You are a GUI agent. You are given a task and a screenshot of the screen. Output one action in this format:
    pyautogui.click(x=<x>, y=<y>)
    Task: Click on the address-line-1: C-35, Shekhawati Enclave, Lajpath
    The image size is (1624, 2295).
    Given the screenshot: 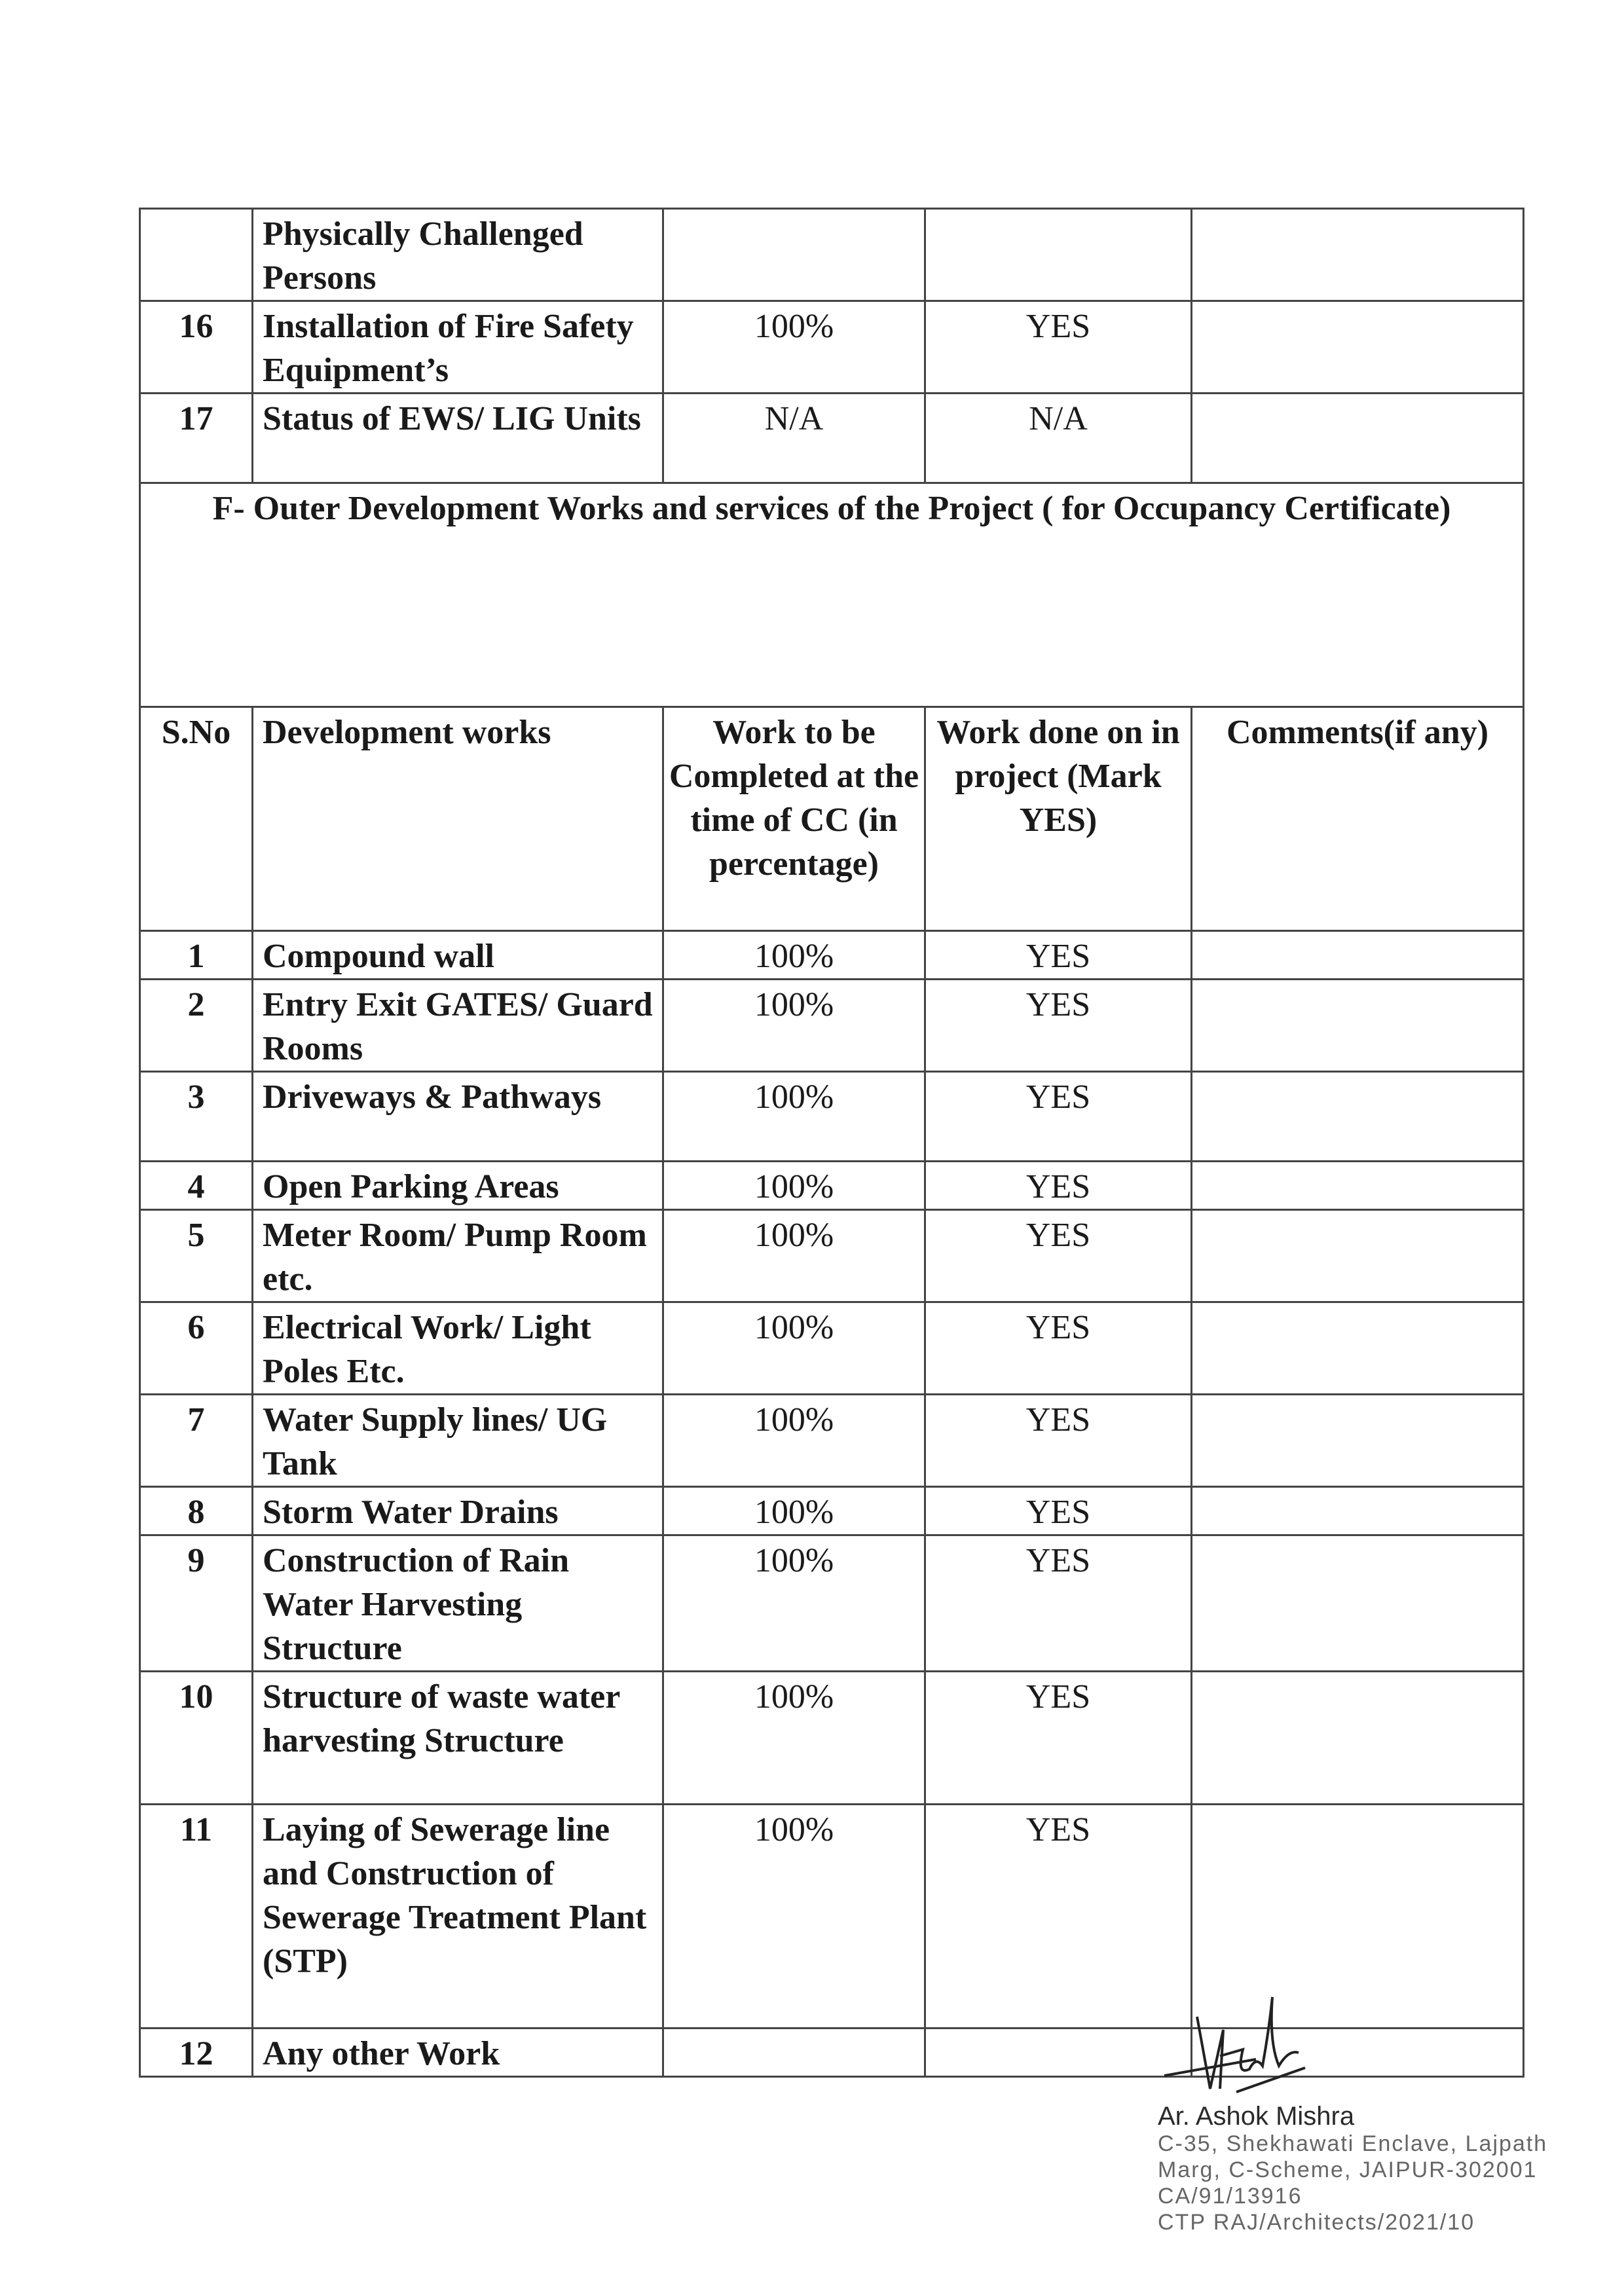 What is the action you would take?
    pyautogui.click(x=1353, y=2143)
    